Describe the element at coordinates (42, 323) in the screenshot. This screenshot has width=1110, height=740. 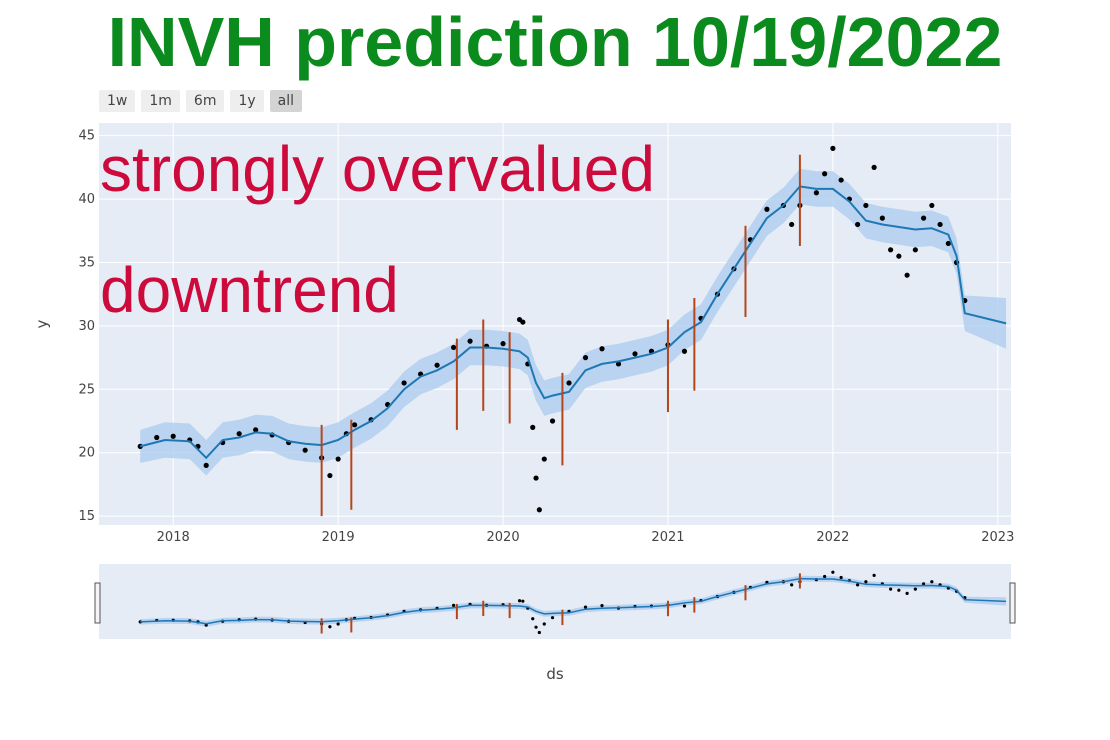
I see `y-axis-label: y` at that location.